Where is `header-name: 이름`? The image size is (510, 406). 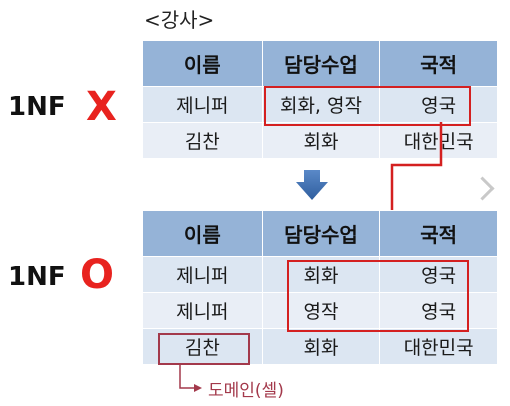 header-name: 이름 is located at coordinates (202, 233).